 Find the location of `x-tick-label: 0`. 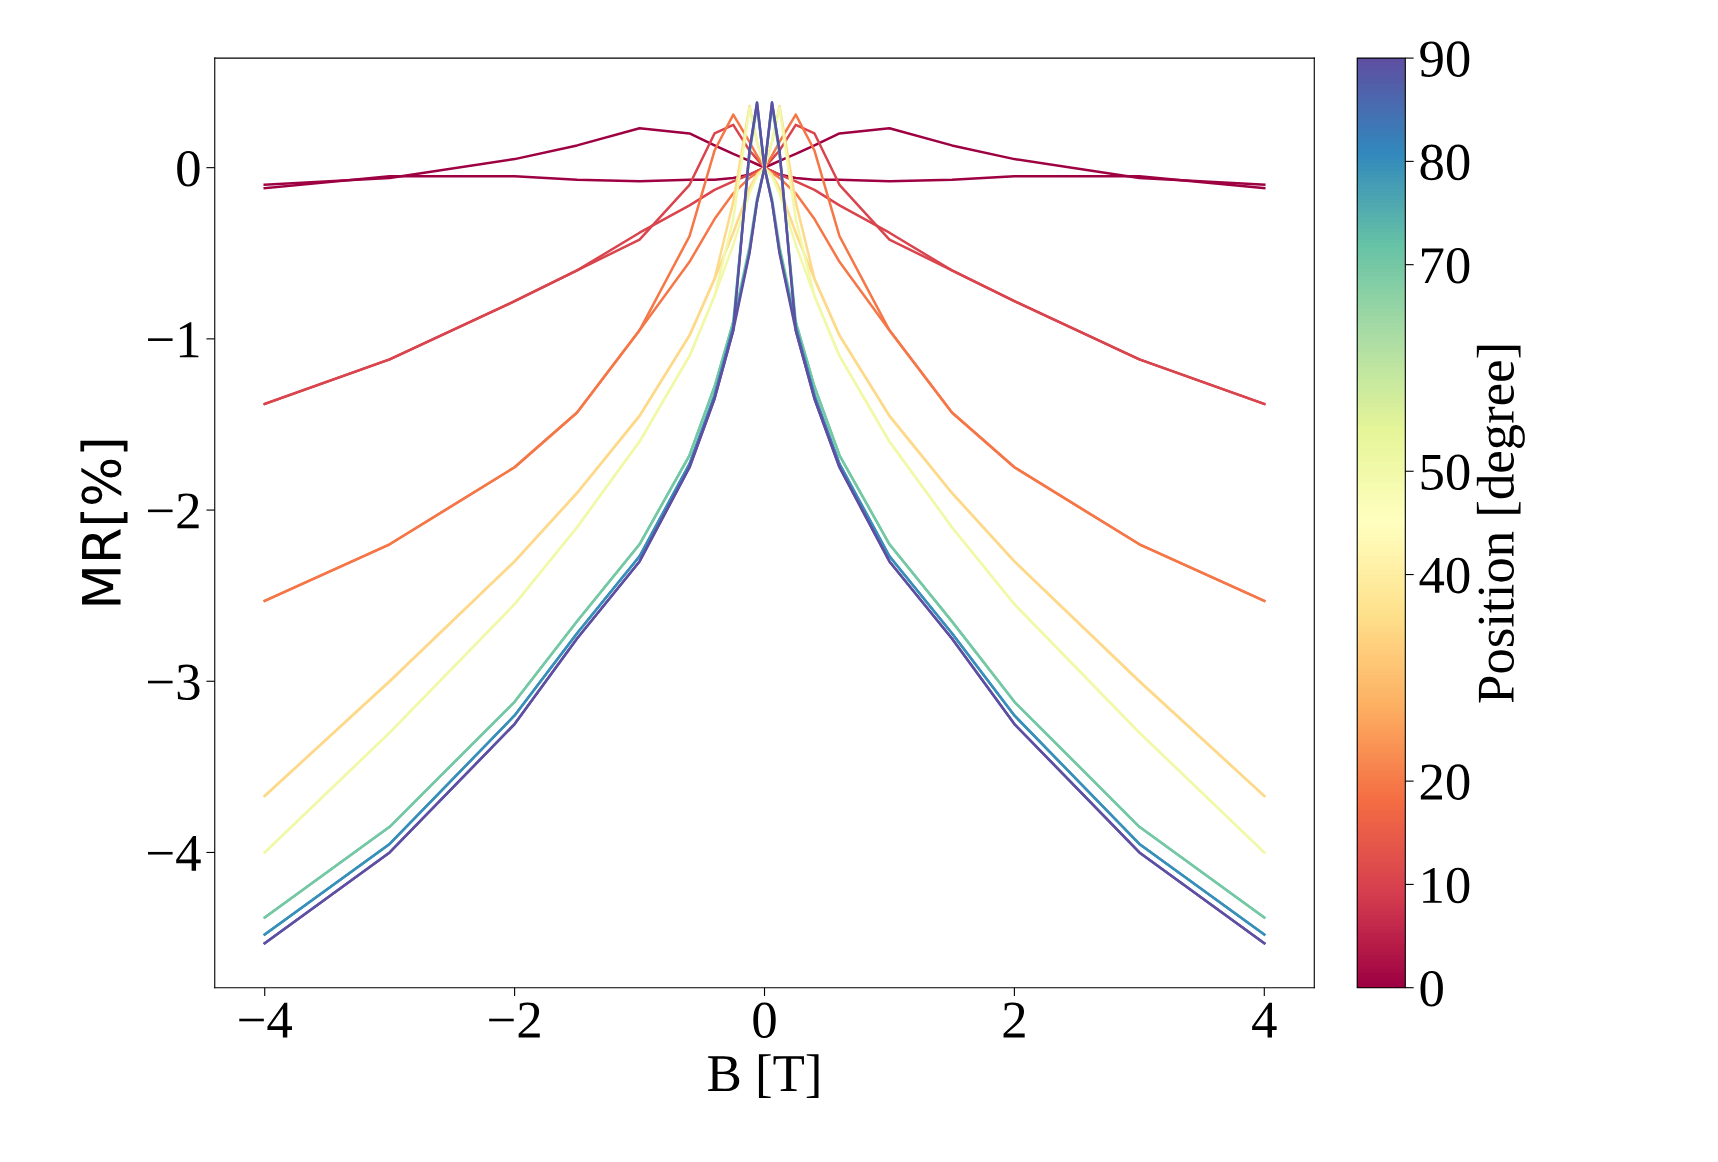

x-tick-label: 0 is located at coordinates (764, 1020).